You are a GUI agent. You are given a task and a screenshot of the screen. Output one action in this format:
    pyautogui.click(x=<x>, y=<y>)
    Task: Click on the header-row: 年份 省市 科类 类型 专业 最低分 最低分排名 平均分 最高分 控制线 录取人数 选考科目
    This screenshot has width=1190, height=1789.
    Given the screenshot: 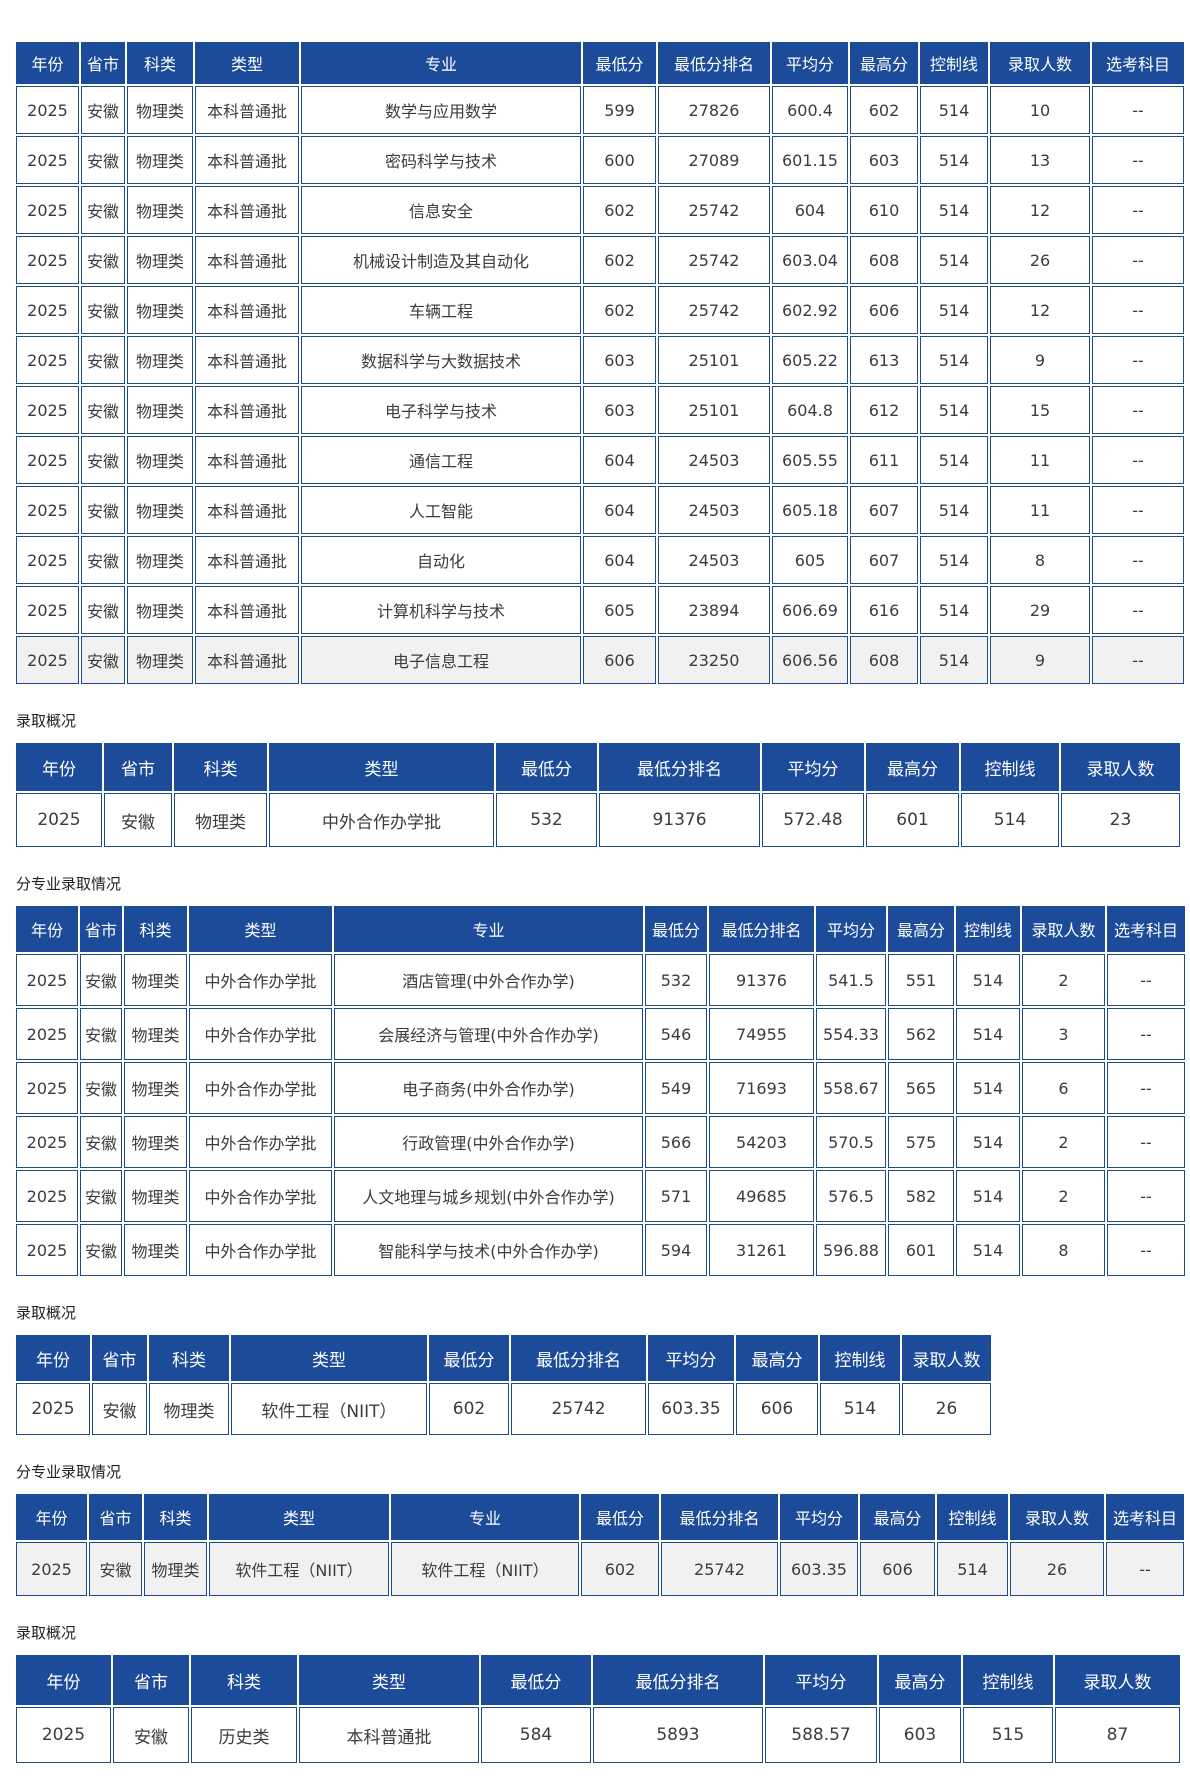 What is the action you would take?
    pyautogui.click(x=600, y=63)
    